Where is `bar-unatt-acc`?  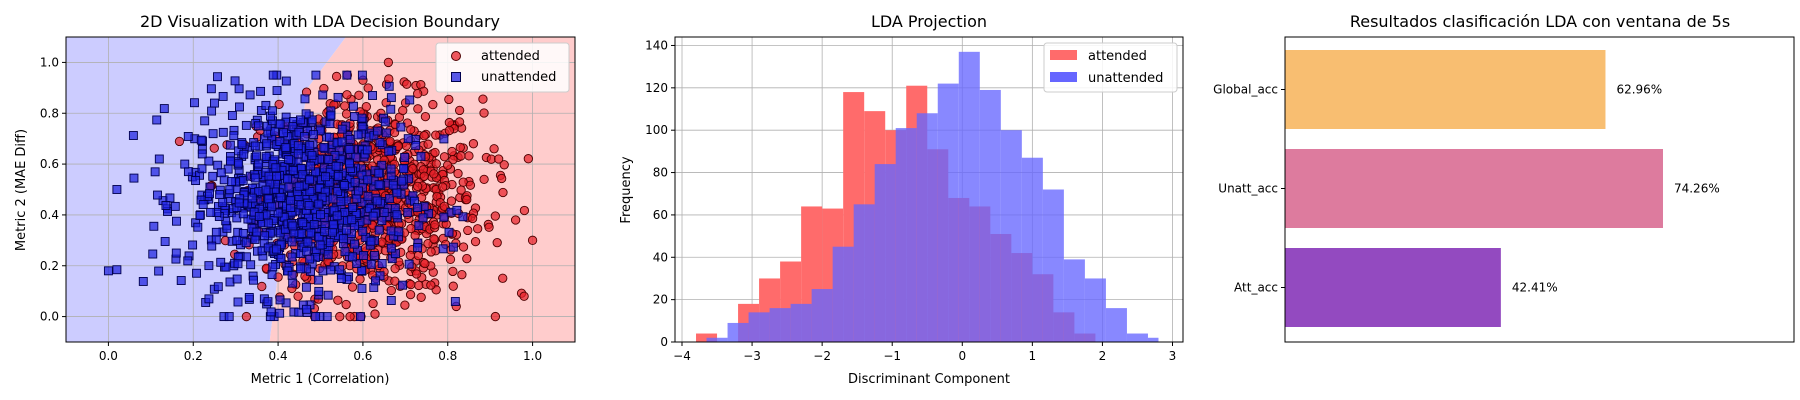
bar-unatt-acc is located at coordinates (1474, 188).